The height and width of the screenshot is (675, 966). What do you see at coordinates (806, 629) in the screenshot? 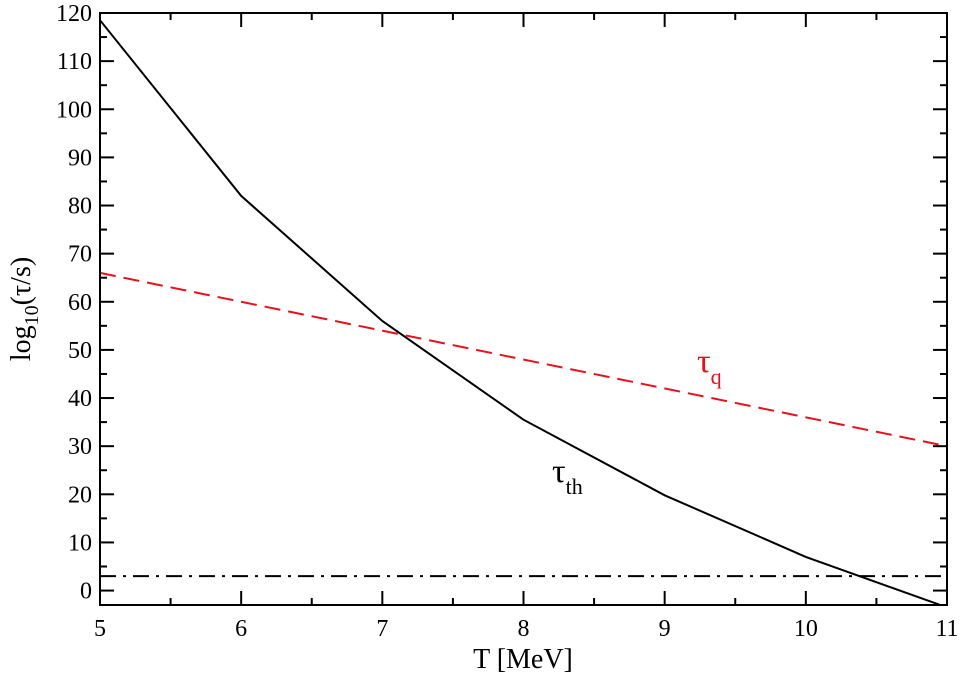
I see `x-tick-label: 10` at bounding box center [806, 629].